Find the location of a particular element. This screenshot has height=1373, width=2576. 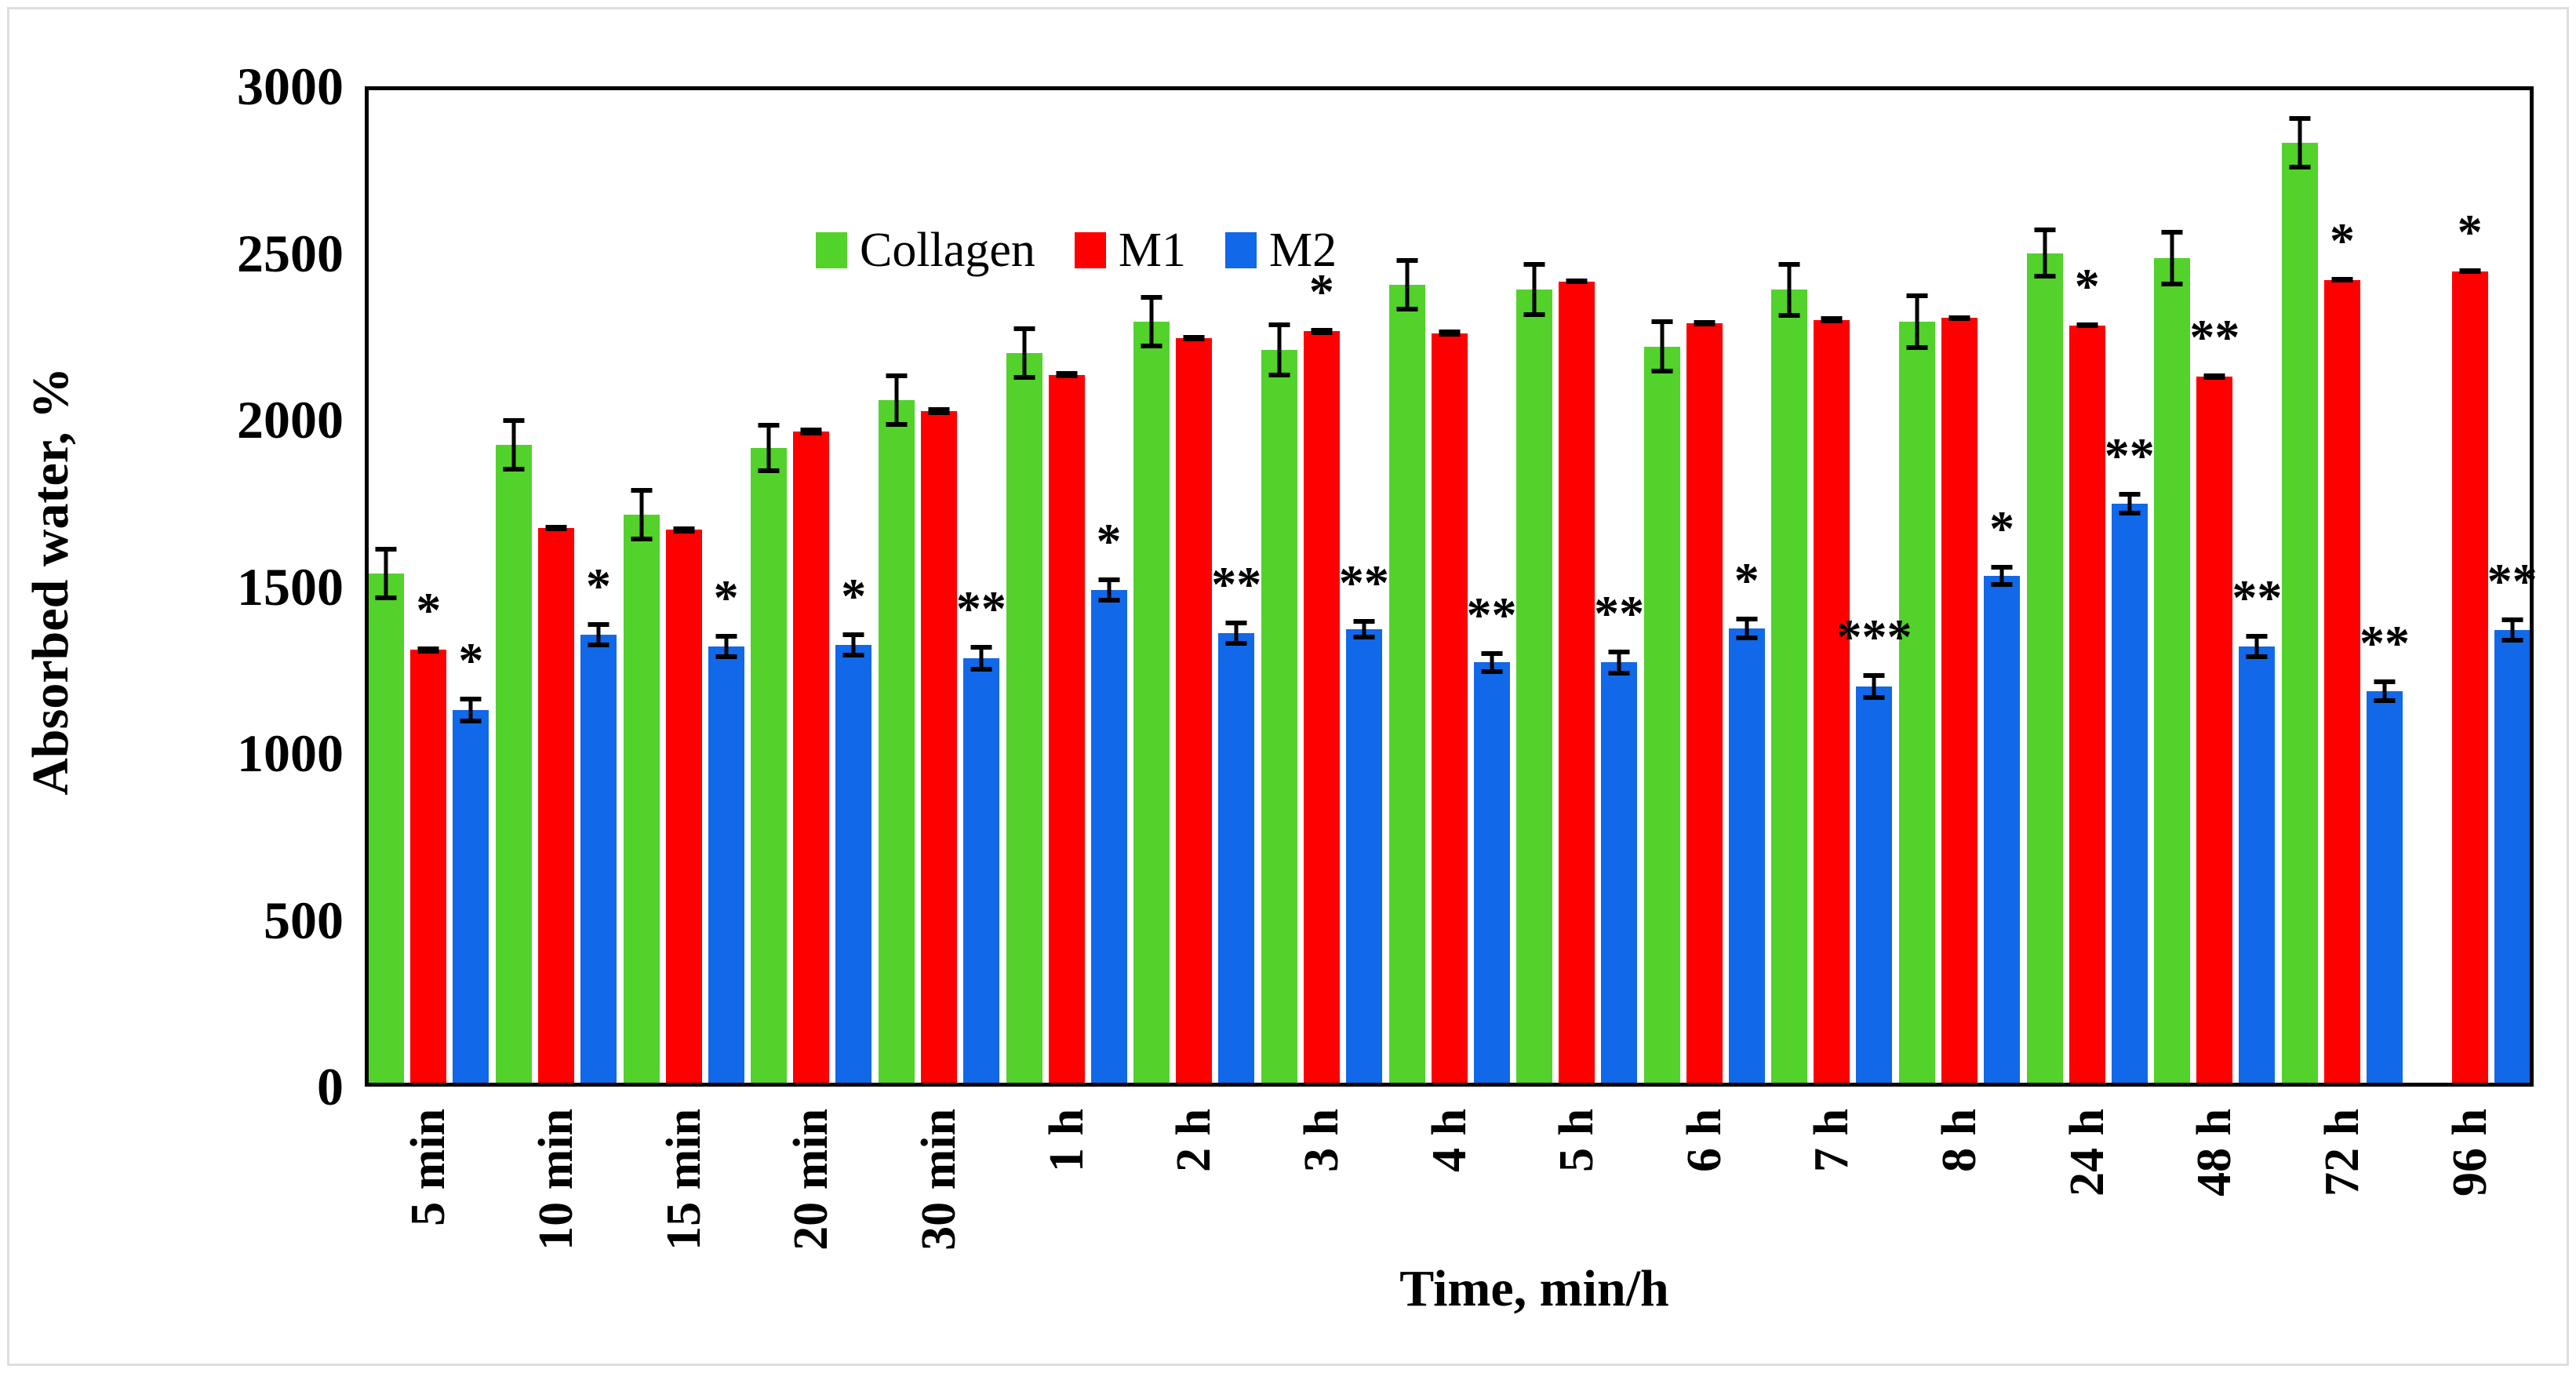

bar-collagen-10min is located at coordinates (513, 765).